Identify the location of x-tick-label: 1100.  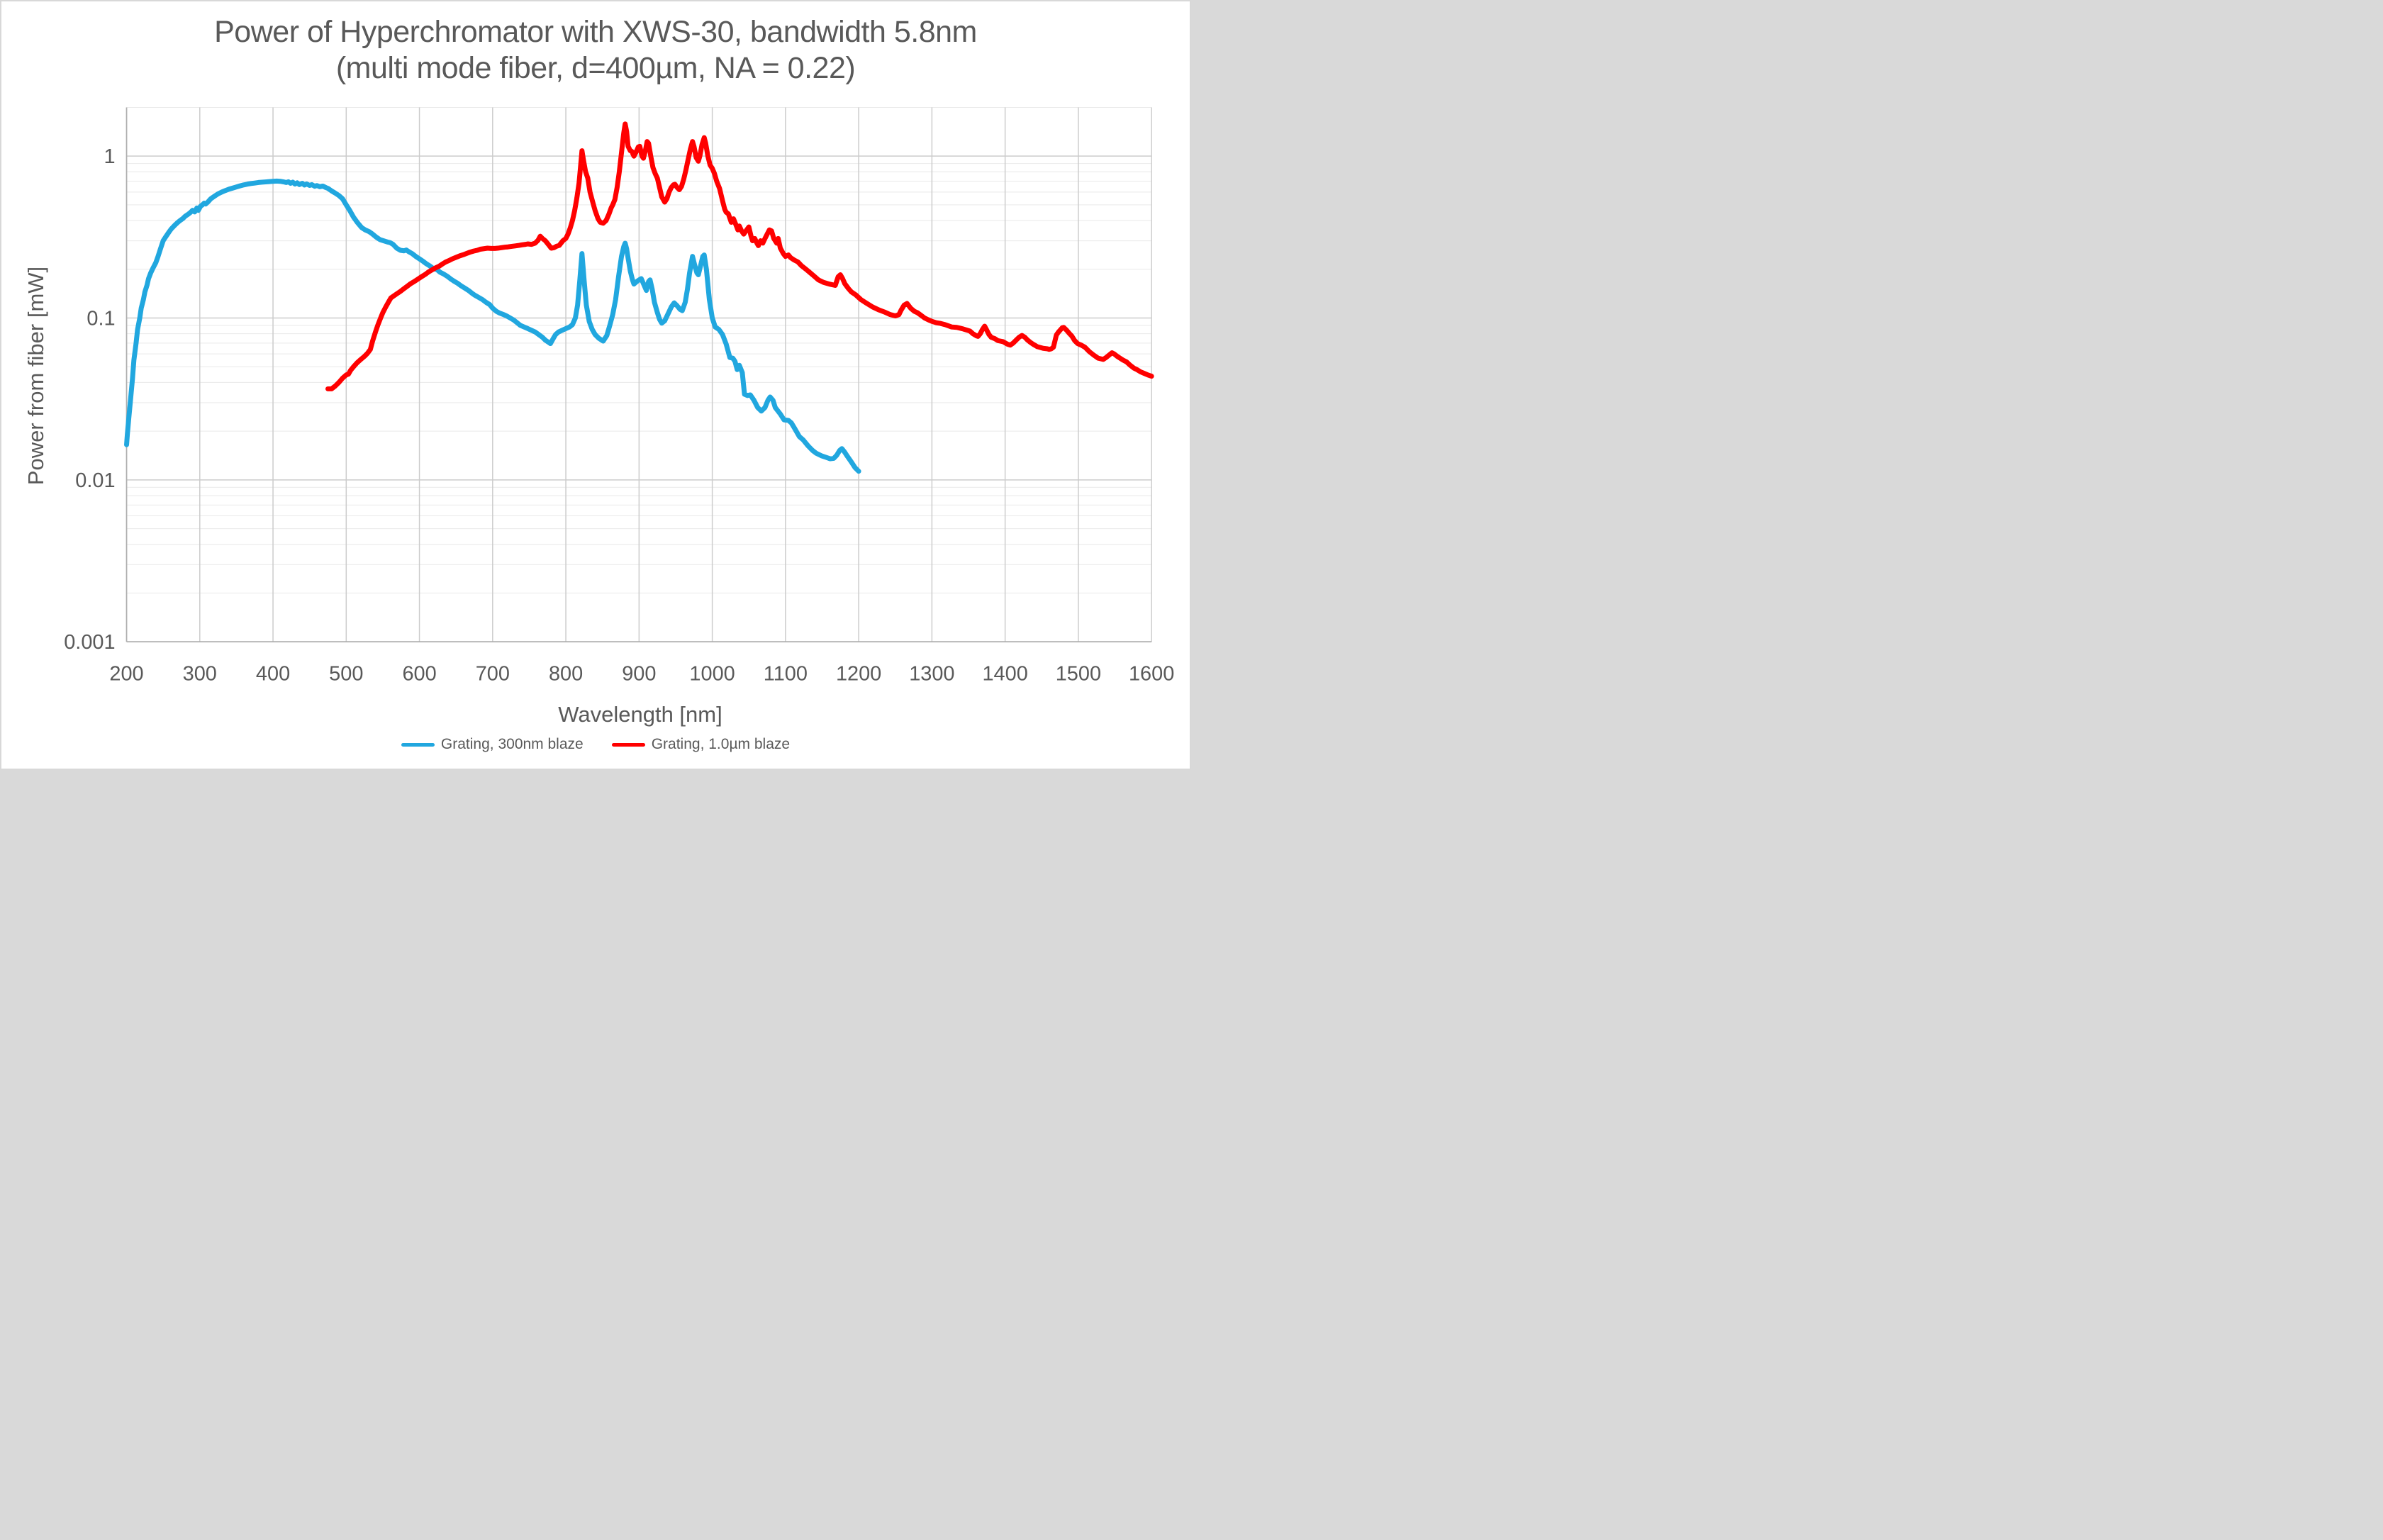
(786, 673).